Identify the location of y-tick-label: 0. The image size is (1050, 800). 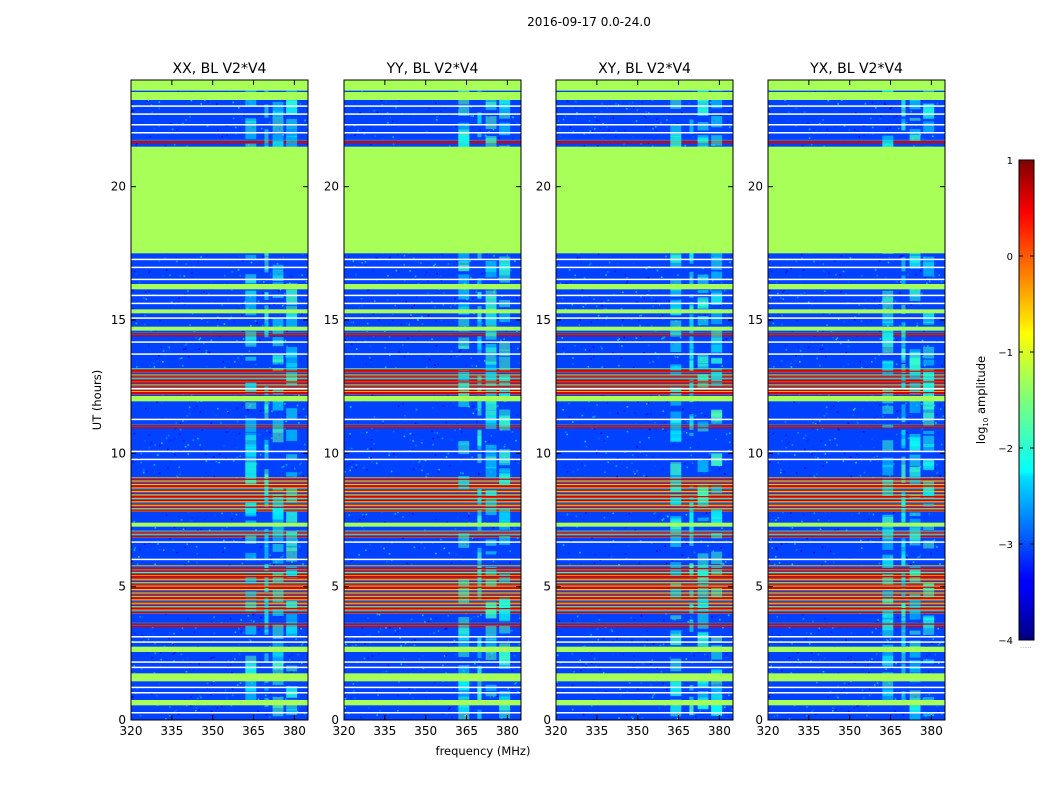
(335, 720).